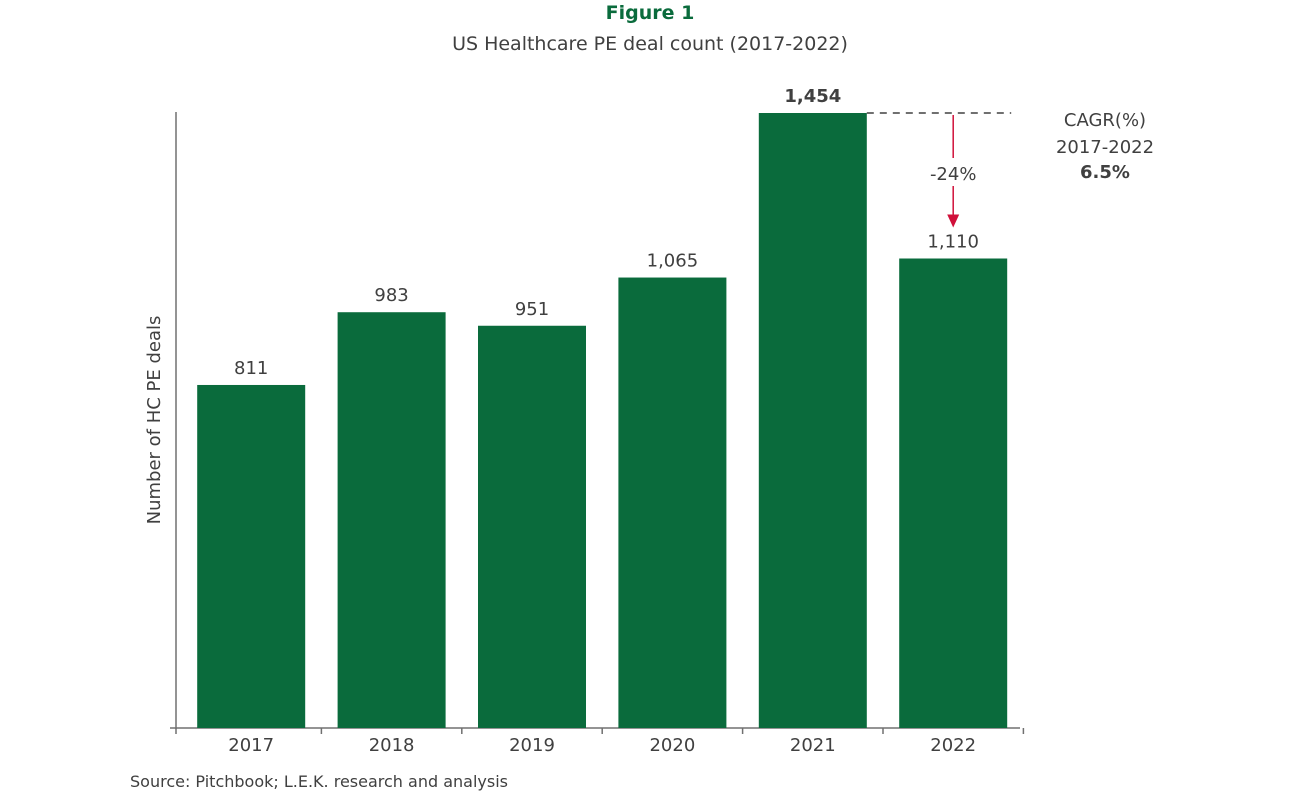  What do you see at coordinates (813, 745) in the screenshot?
I see `x-tick-label-2021: 2021` at bounding box center [813, 745].